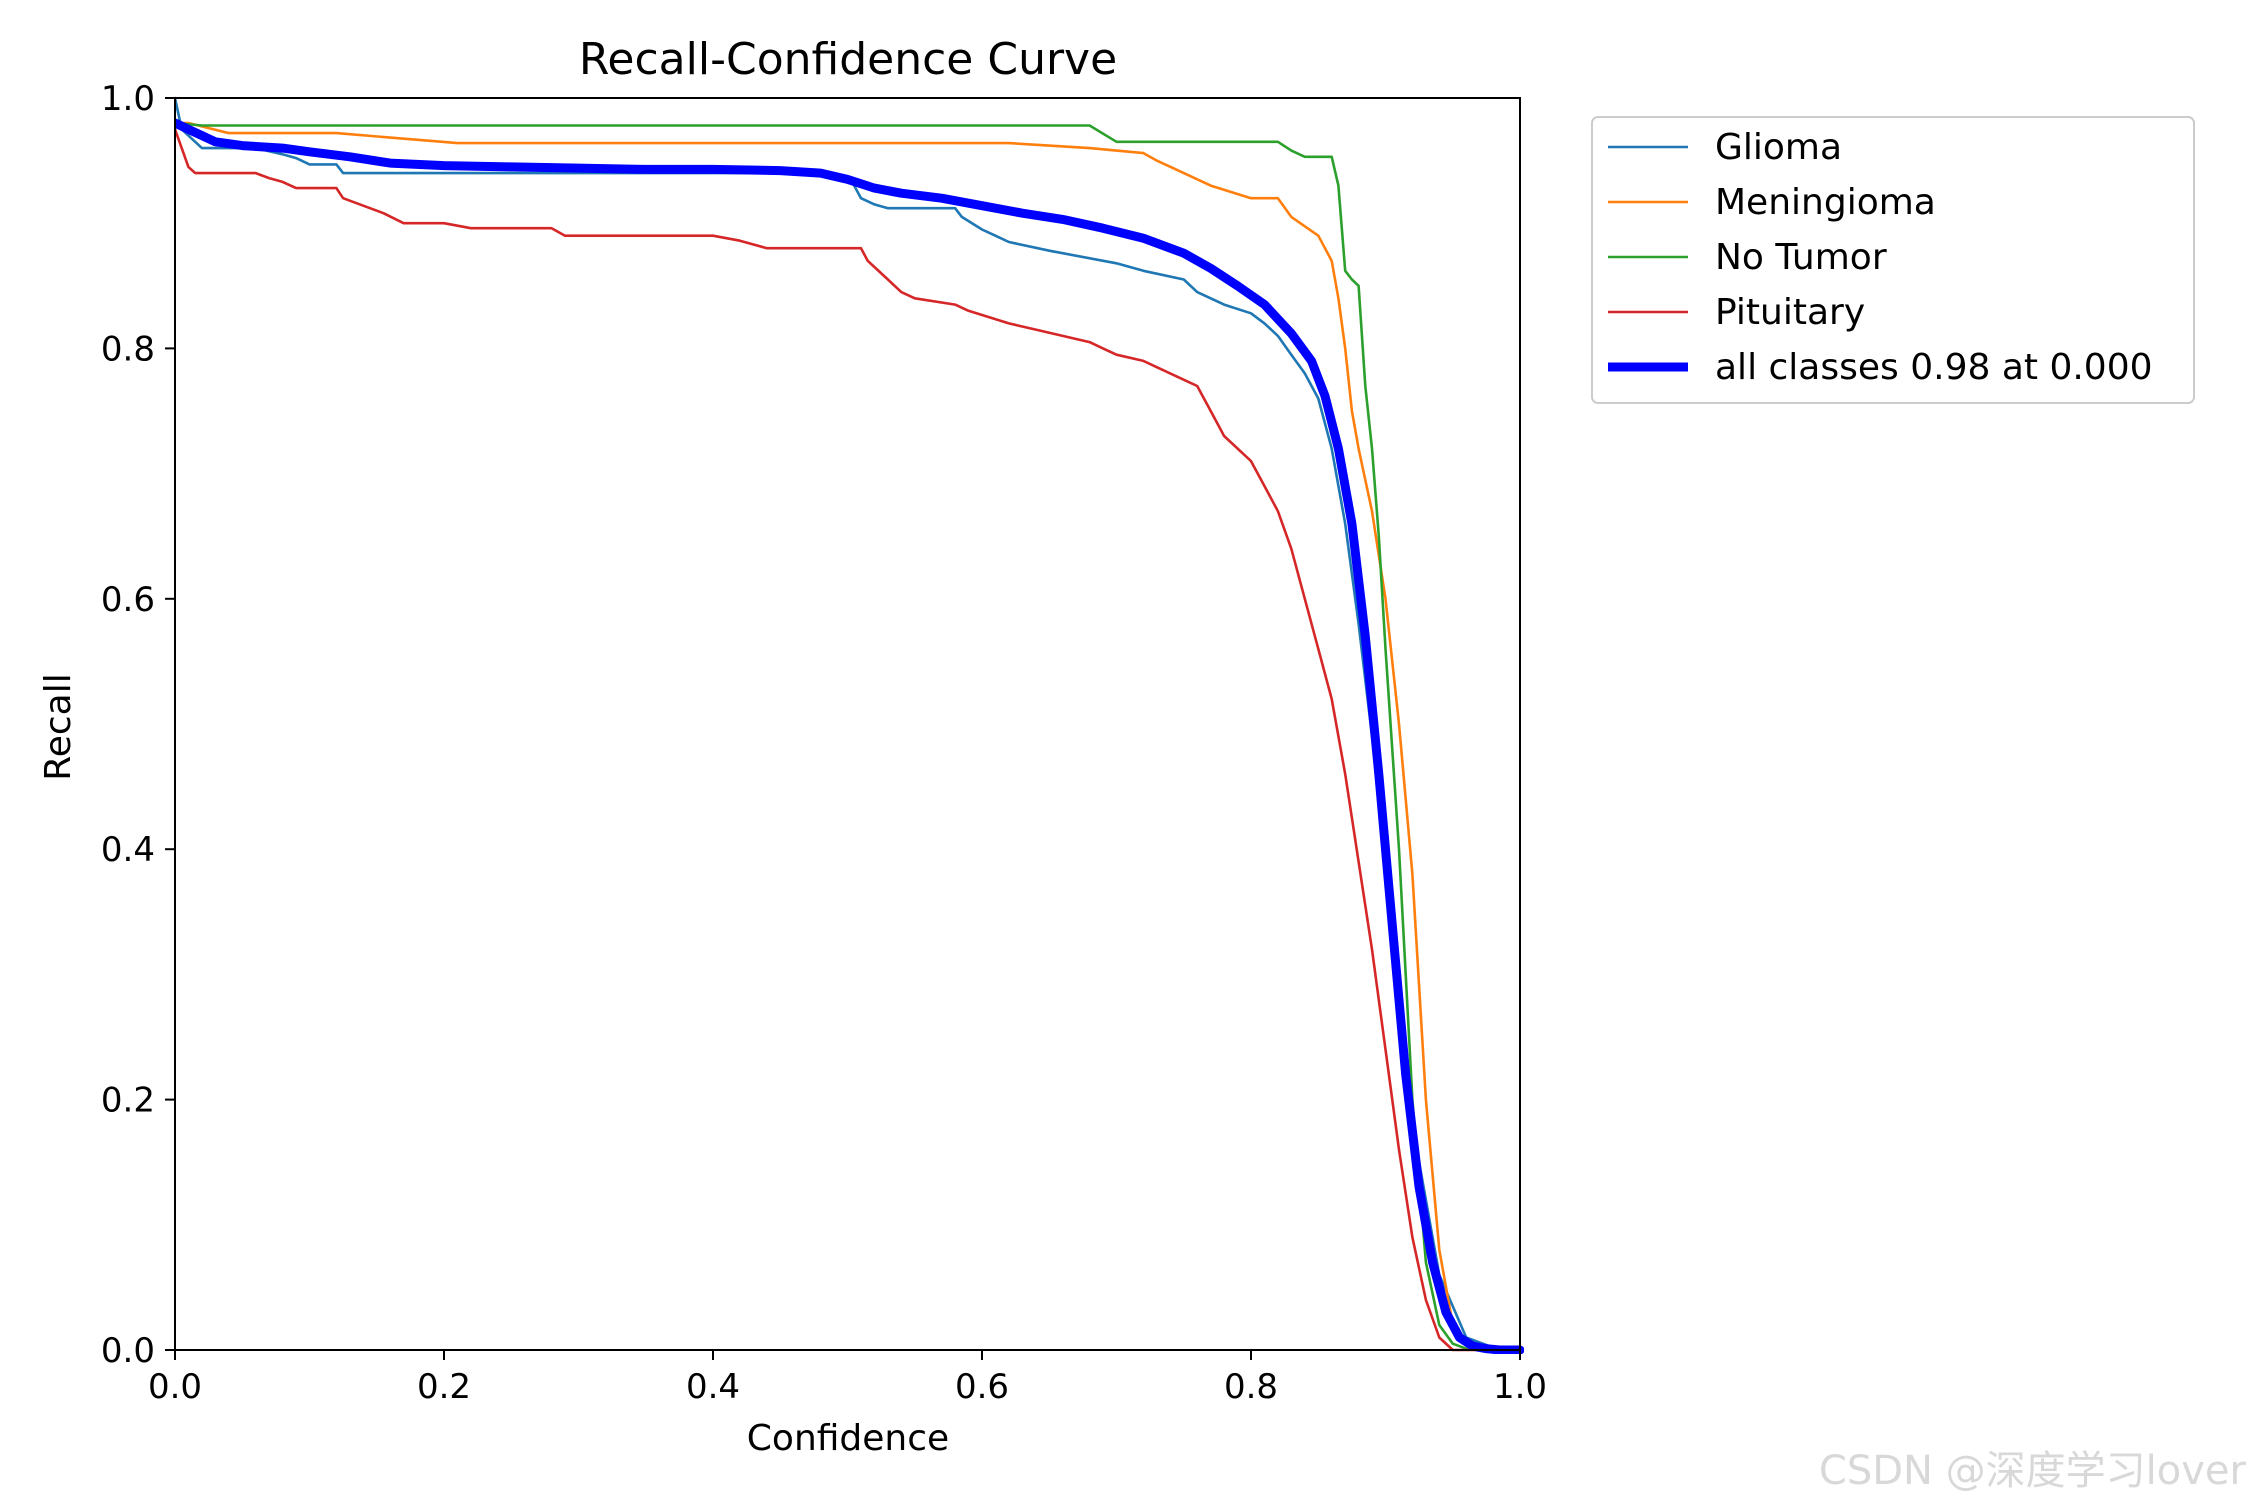 Image resolution: width=2250 pixels, height=1500 pixels. I want to click on y-tick-label: 0.2, so click(128, 1101).